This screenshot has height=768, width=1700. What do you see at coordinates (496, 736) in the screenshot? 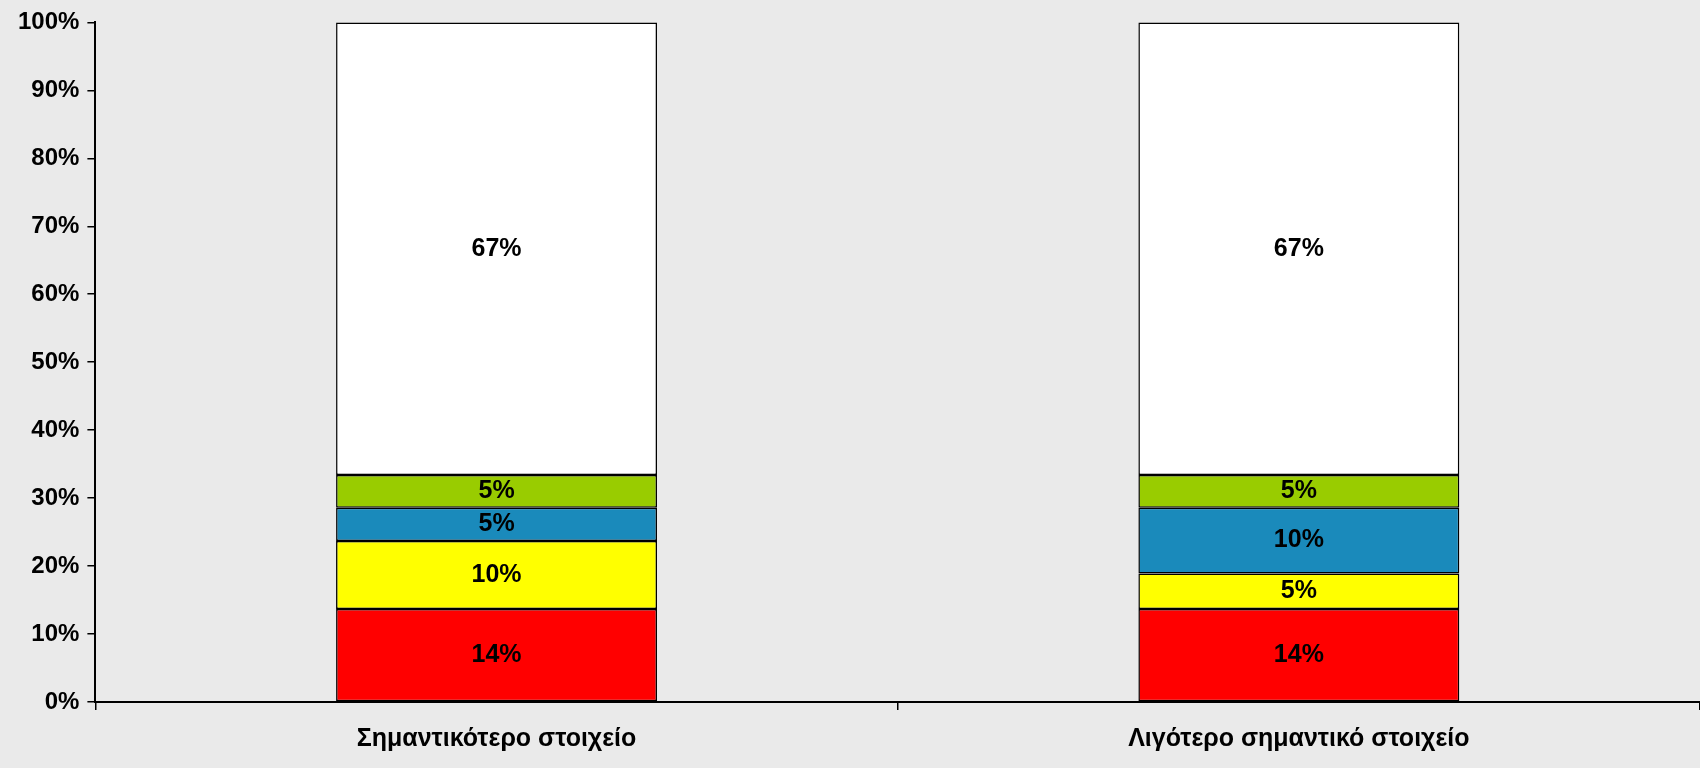
I see `x-tick-label: Σημαντικότερο στοιχείο` at bounding box center [496, 736].